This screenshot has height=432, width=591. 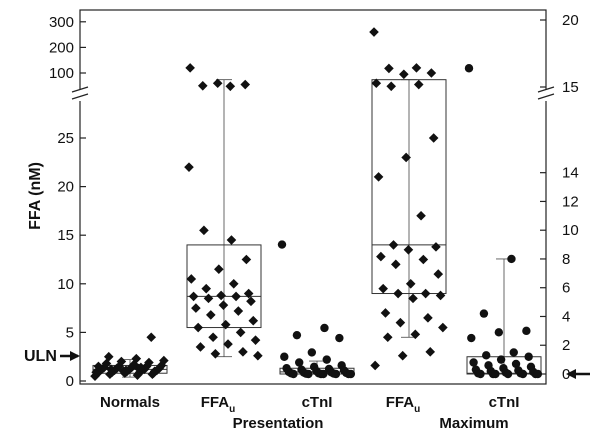 I want to click on category-label-max_ffau: FFAu, so click(x=403, y=404).